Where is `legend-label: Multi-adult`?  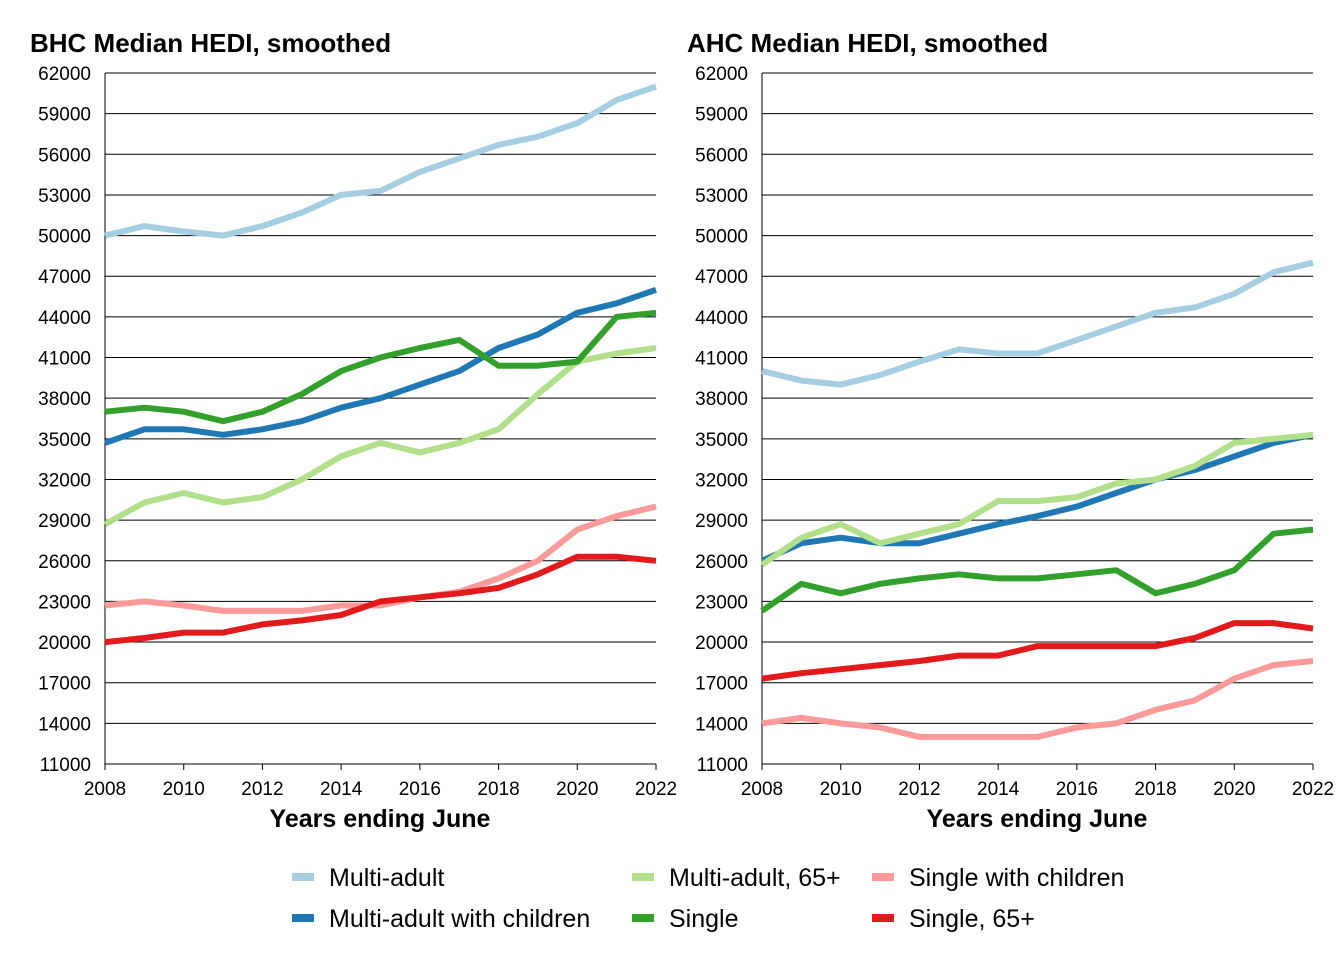 legend-label: Multi-adult is located at coordinates (386, 878).